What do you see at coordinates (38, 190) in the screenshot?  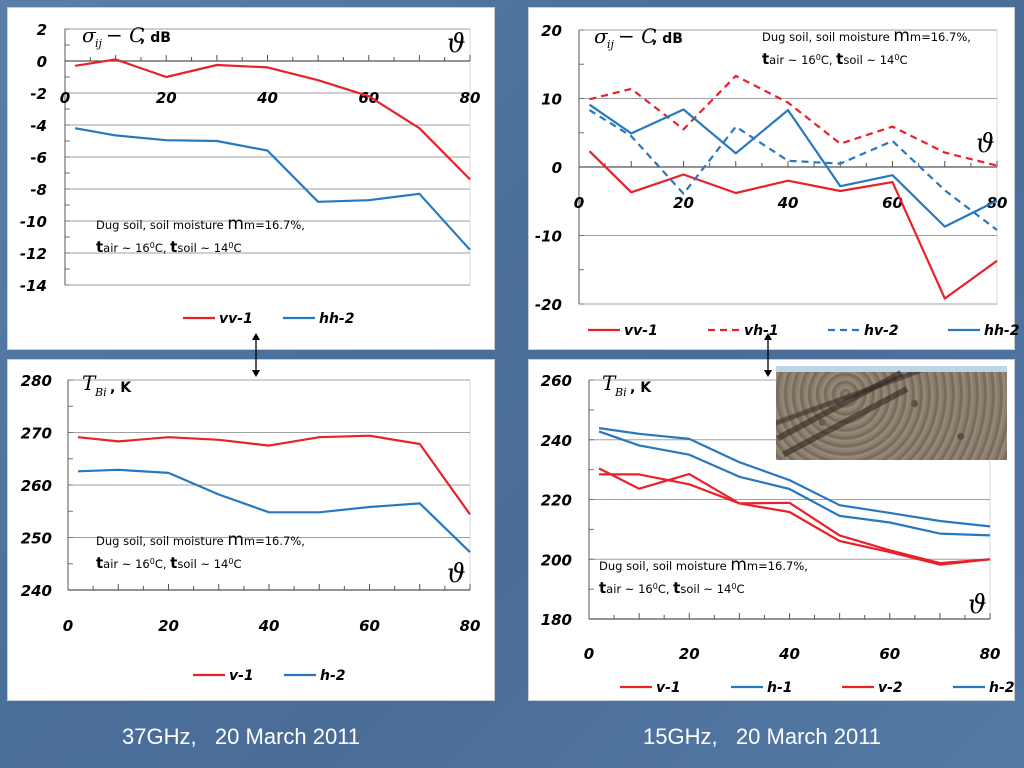 I see `y-tick-label: -8` at bounding box center [38, 190].